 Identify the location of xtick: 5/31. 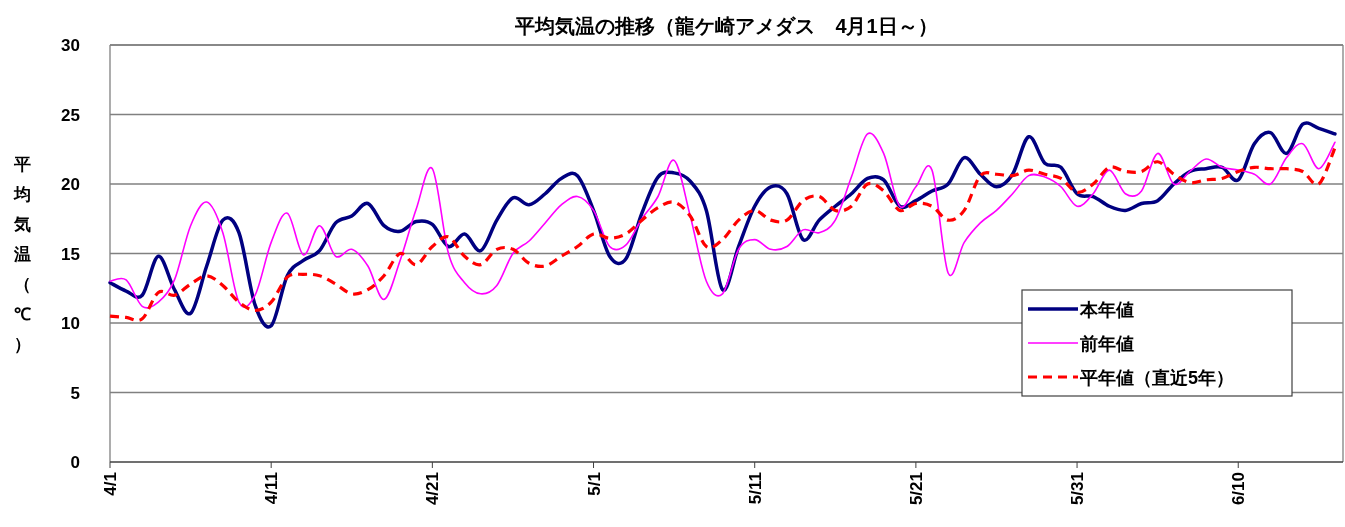
(1078, 489).